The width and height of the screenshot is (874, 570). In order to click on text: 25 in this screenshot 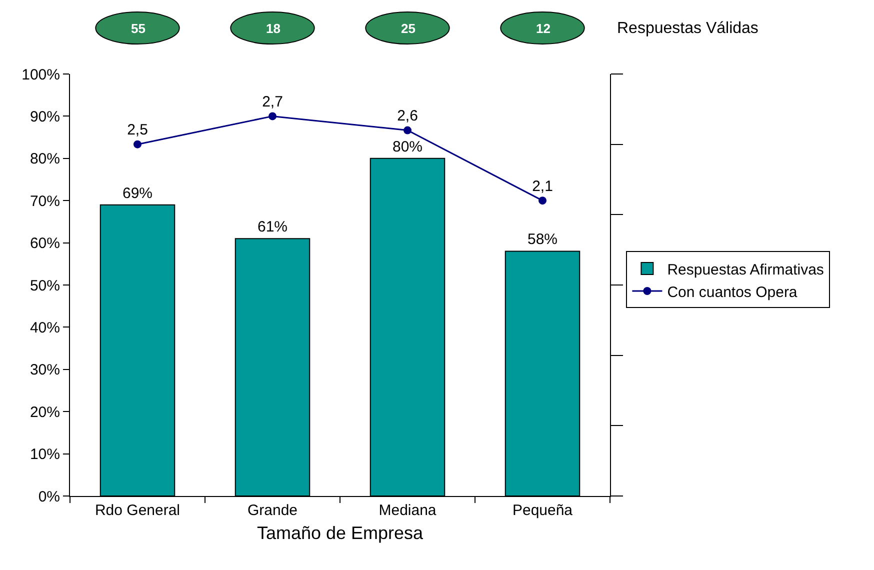, I will do `click(408, 28)`.